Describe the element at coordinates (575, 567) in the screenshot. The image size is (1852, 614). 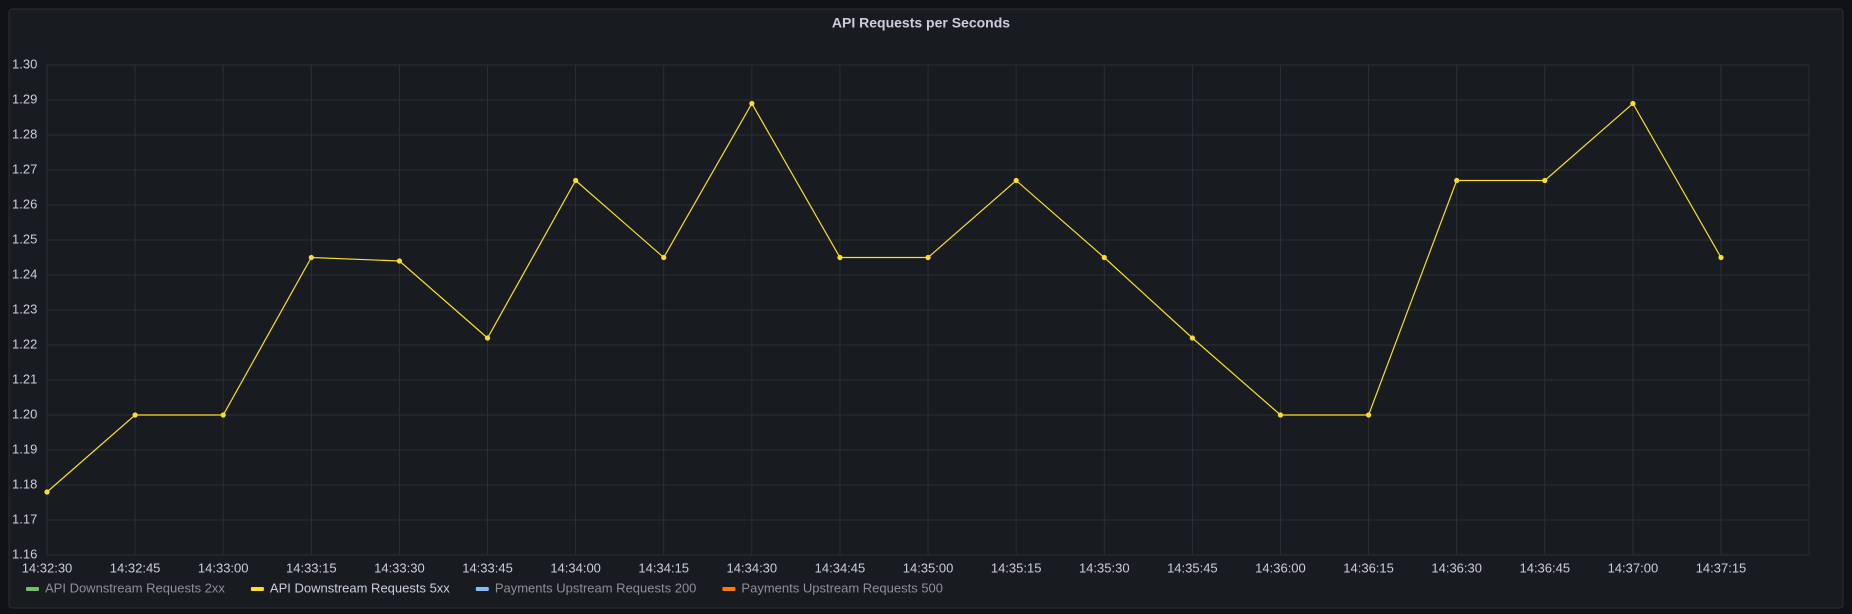
I see `x-tick-label: 14:34:00` at that location.